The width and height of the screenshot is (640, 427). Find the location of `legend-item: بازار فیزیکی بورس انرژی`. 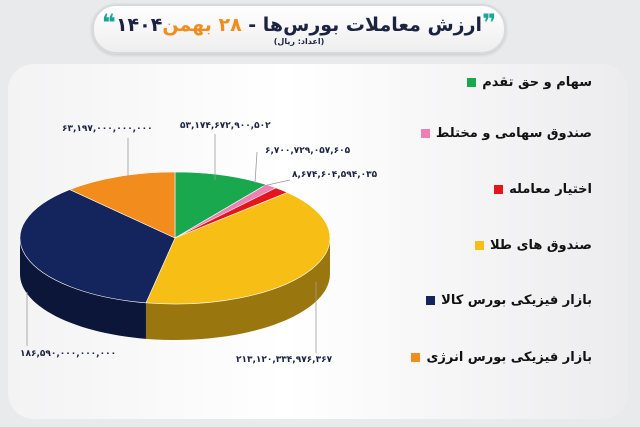

legend-item: بازار فیزیکی بورس انرژی is located at coordinates (492, 357).